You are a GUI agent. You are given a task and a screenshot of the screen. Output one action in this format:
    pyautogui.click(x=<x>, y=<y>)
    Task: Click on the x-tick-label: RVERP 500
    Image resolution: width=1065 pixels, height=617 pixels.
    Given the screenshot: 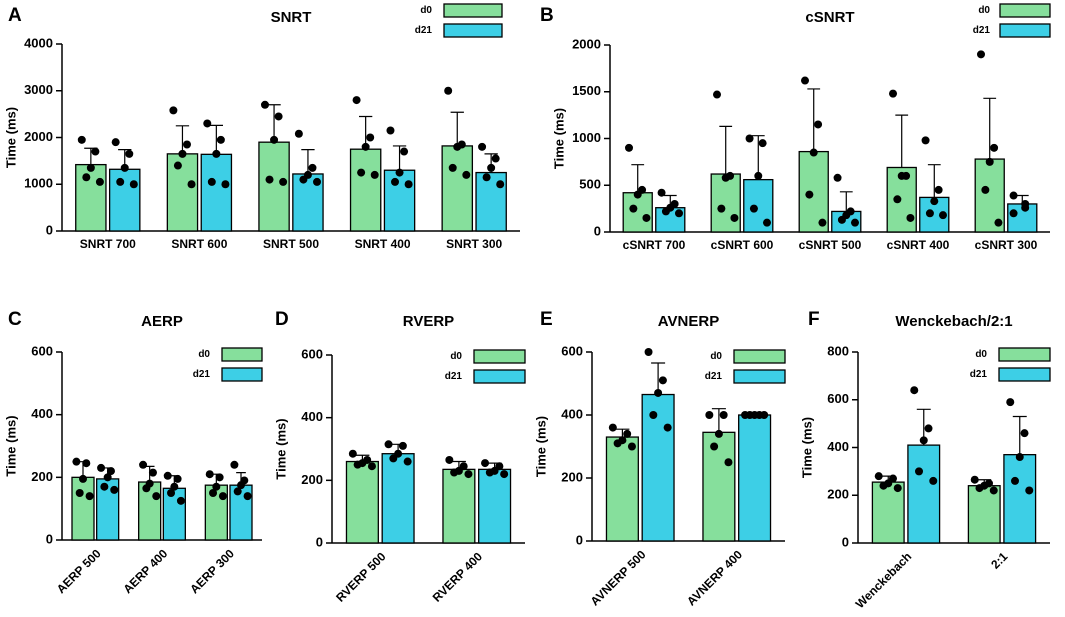 What is the action you would take?
    pyautogui.click(x=361, y=577)
    